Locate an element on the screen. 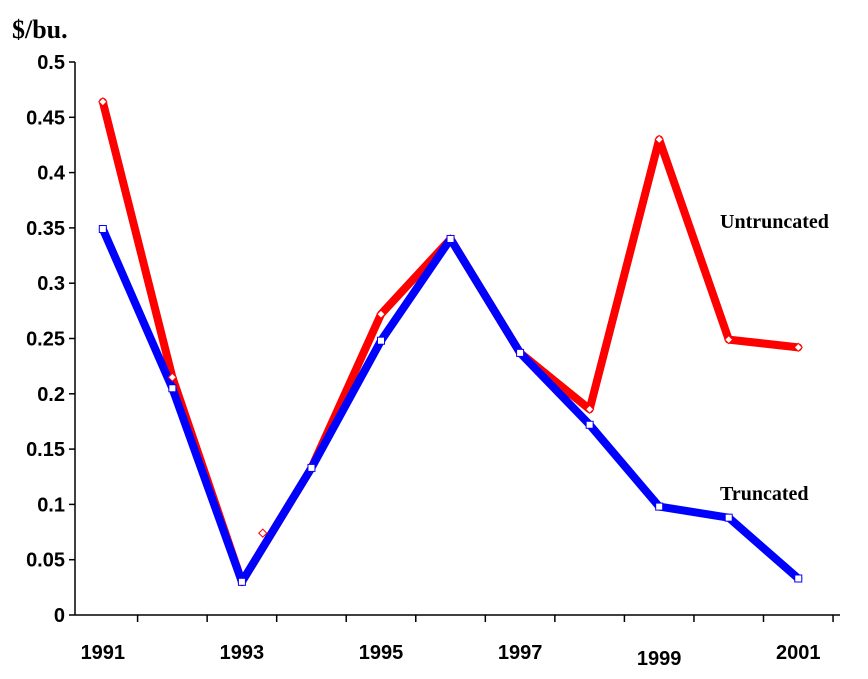 The width and height of the screenshot is (868, 679). x-tick-label: 1995 is located at coordinates (381, 653).